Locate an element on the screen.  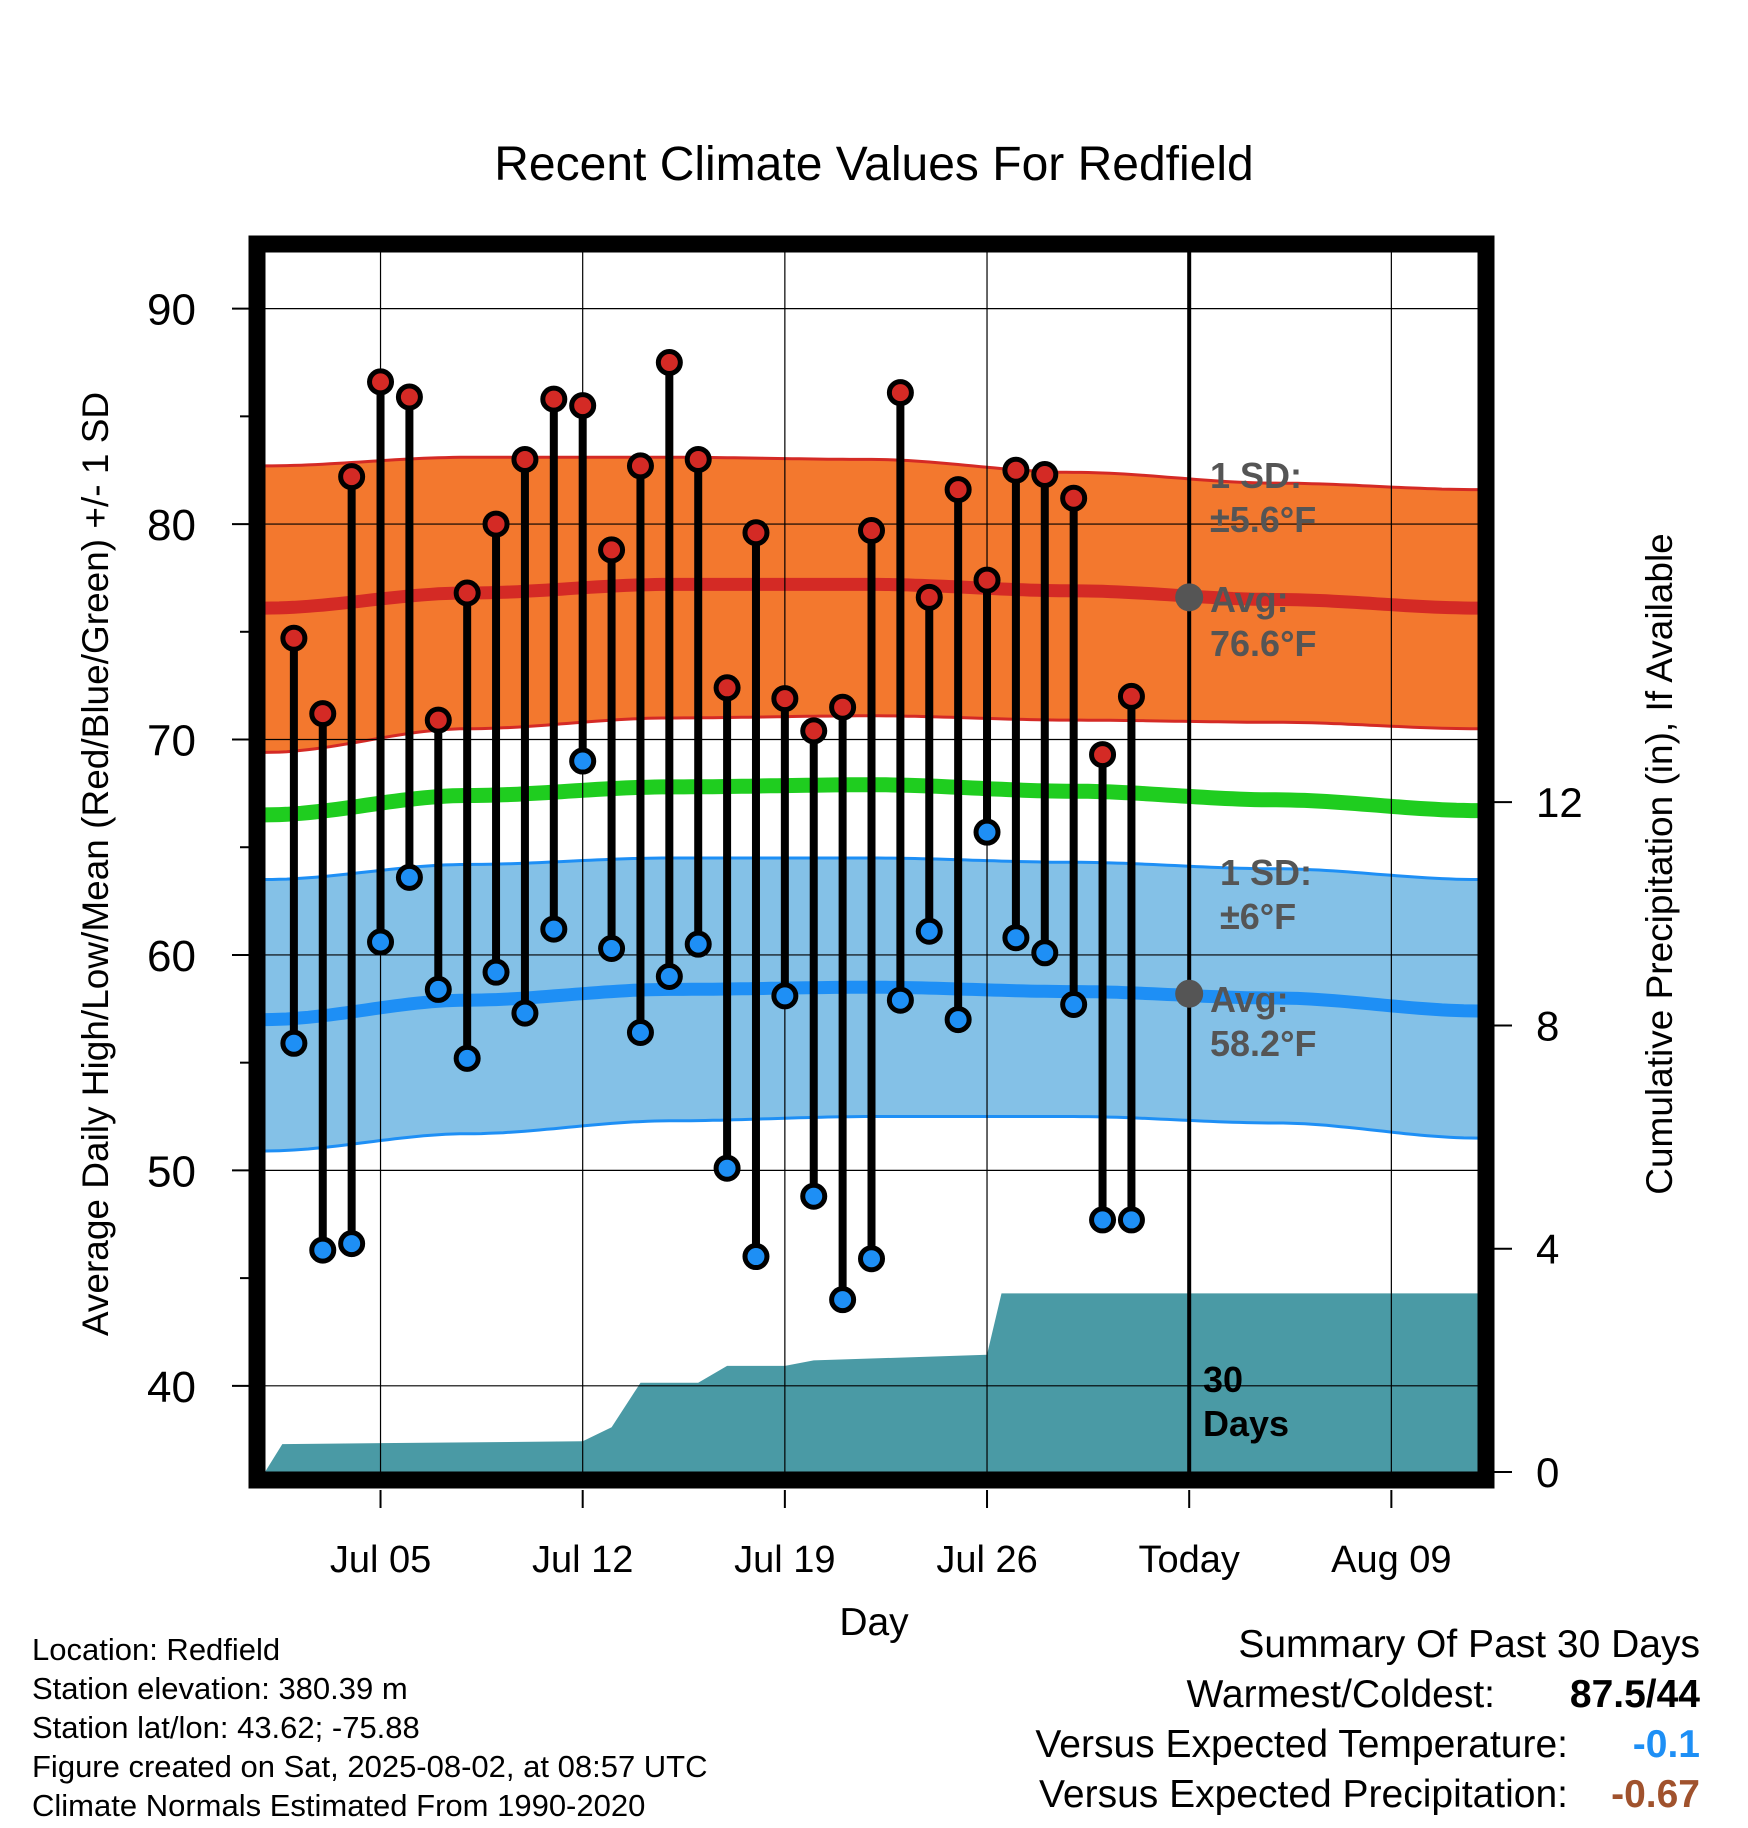
normal-high-upper-line is located at coordinates (871, 473).